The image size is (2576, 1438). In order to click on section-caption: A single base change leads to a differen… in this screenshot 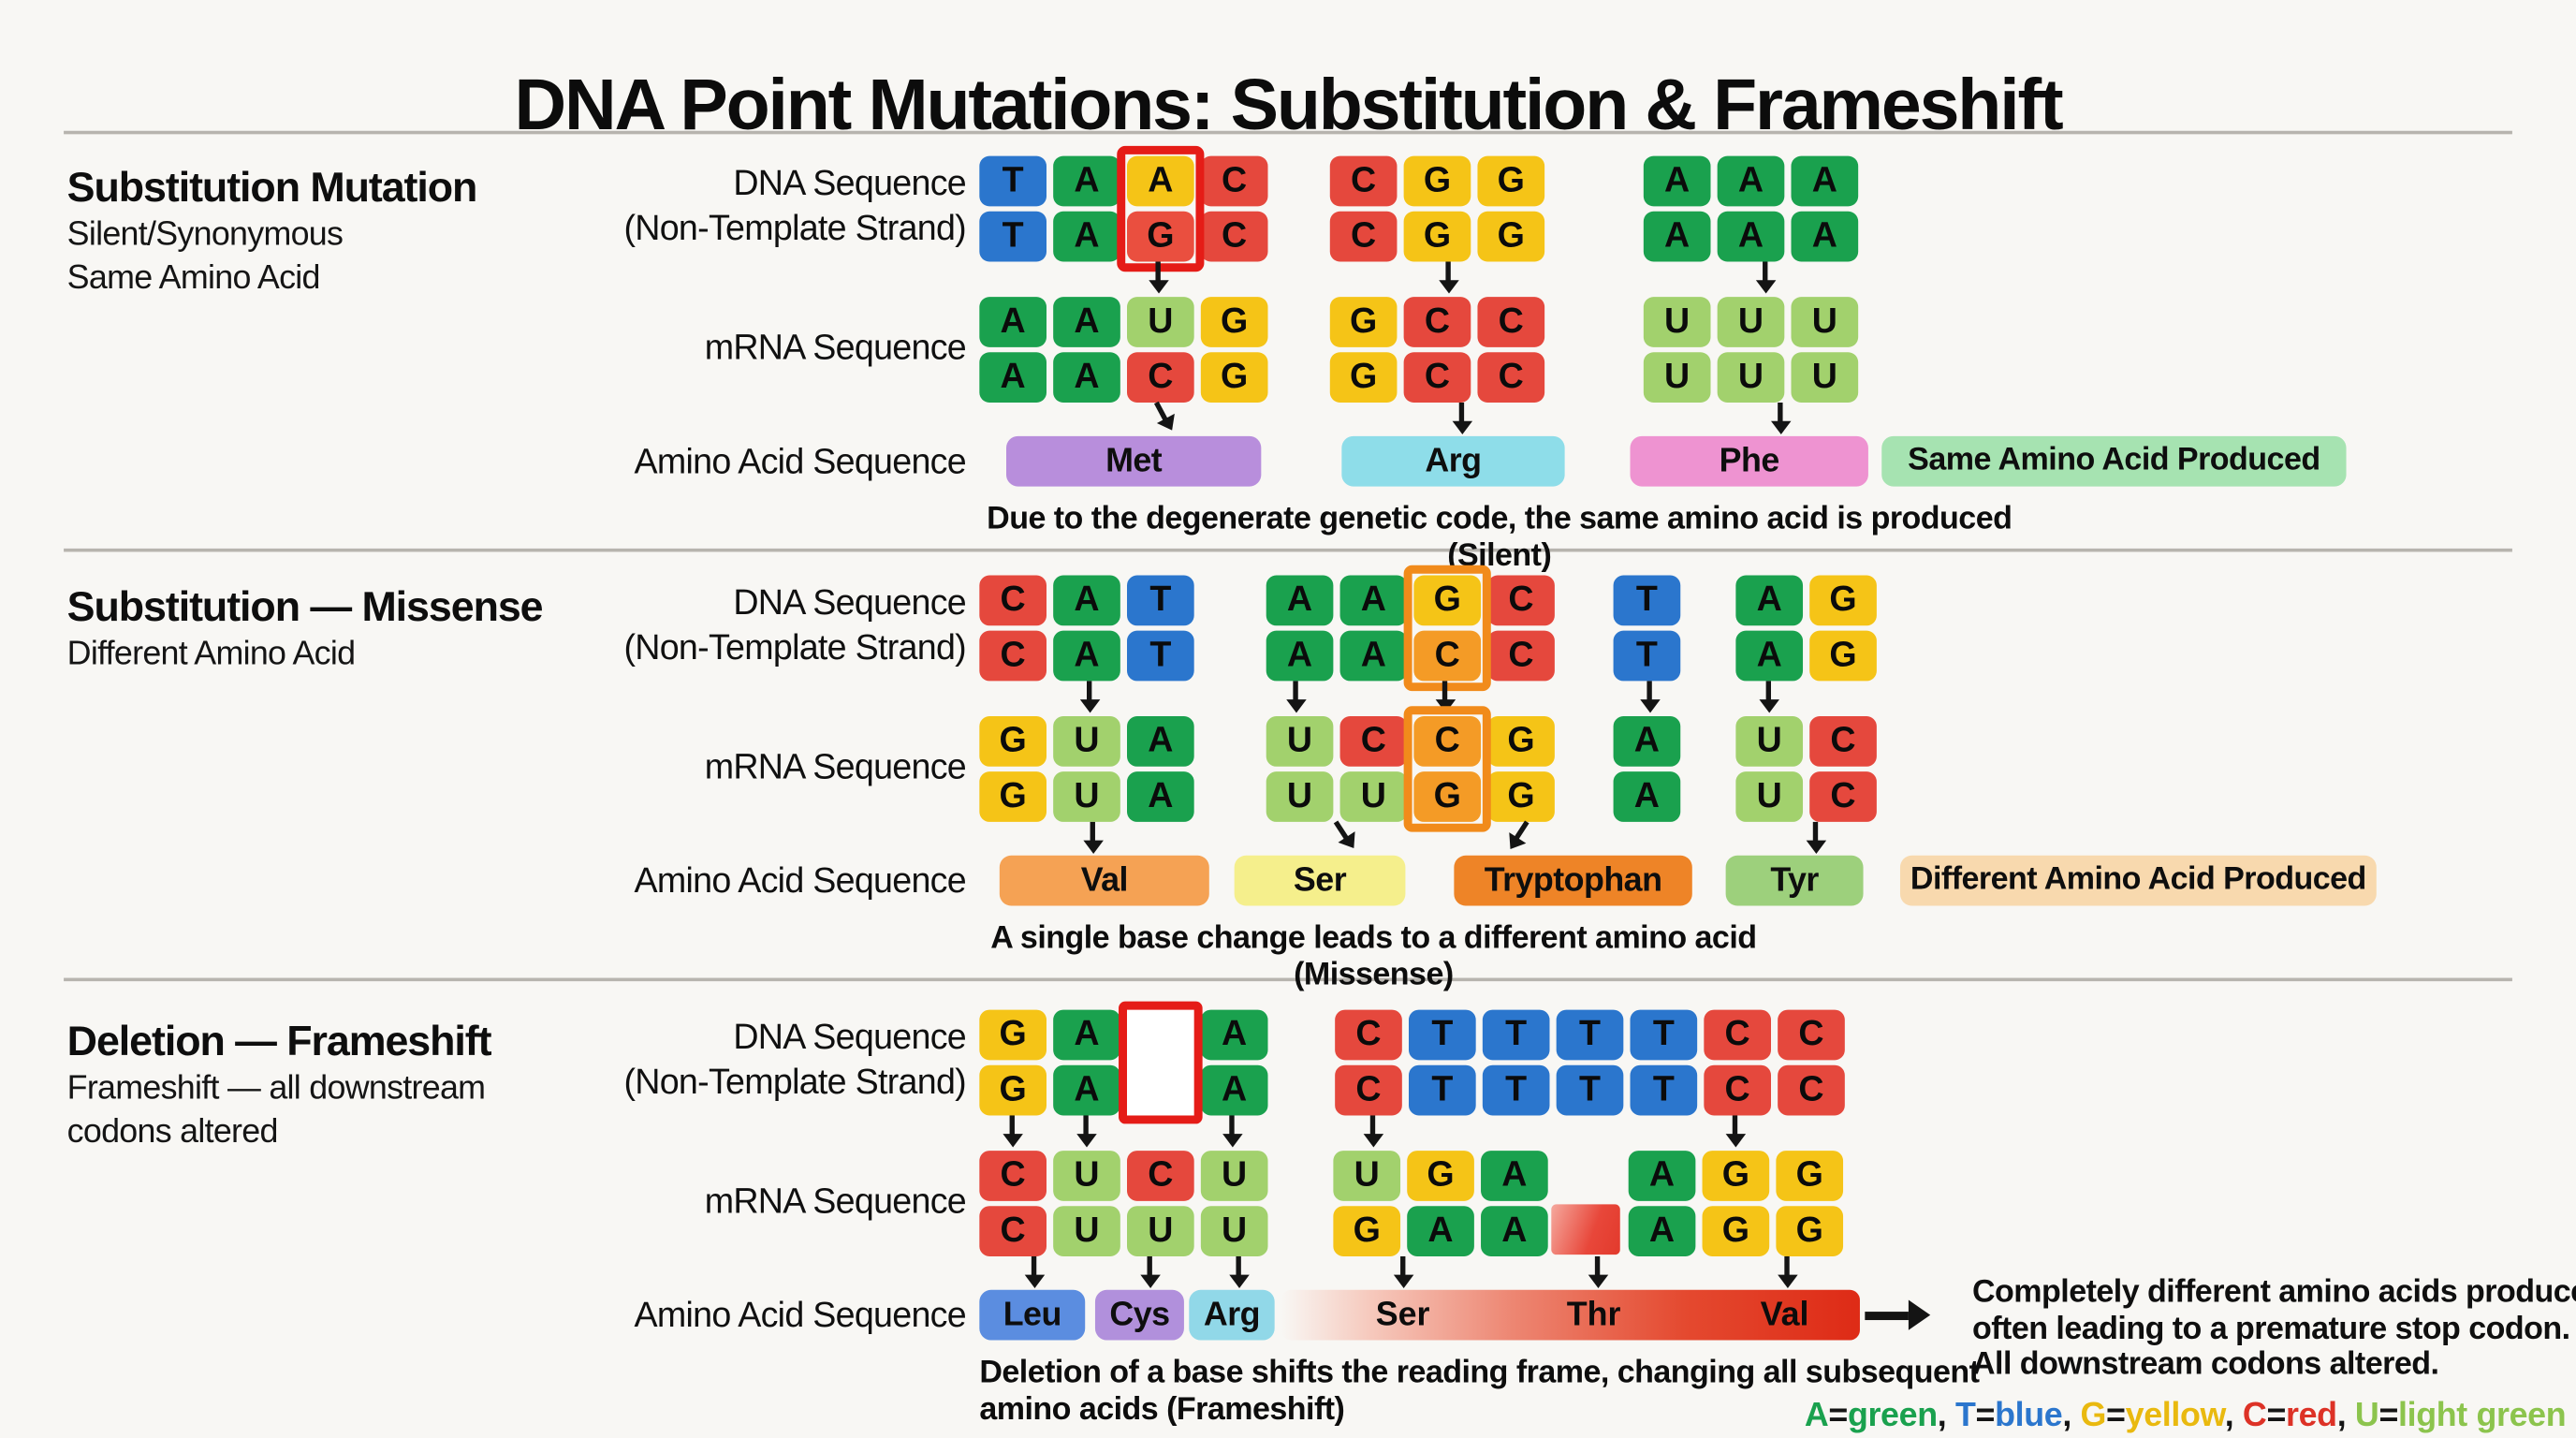, I will do `click(1288, 958)`.